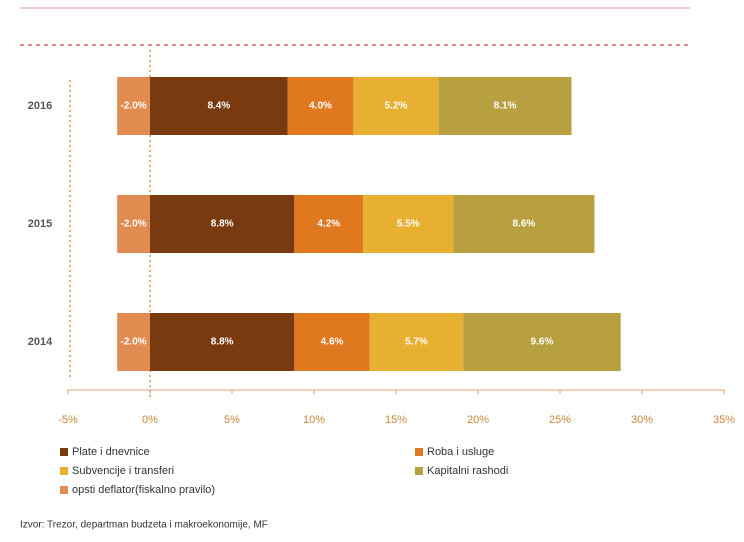  What do you see at coordinates (560, 420) in the screenshot?
I see `x-tick-label: 25%` at bounding box center [560, 420].